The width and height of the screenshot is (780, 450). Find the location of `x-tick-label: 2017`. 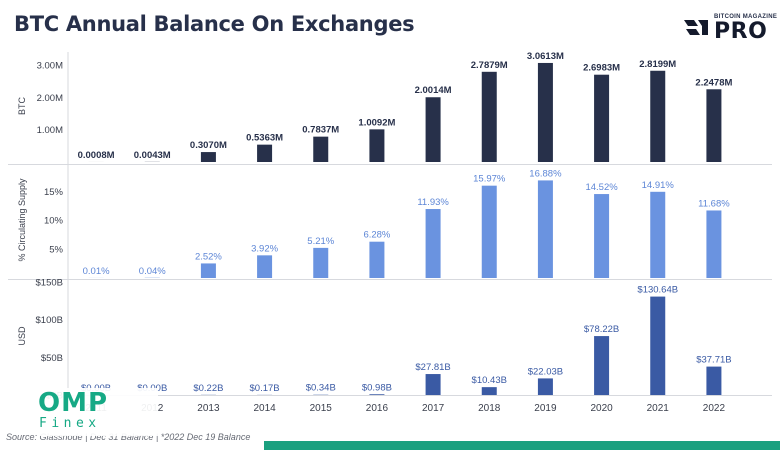

x-tick-label: 2017 is located at coordinates (433, 408).